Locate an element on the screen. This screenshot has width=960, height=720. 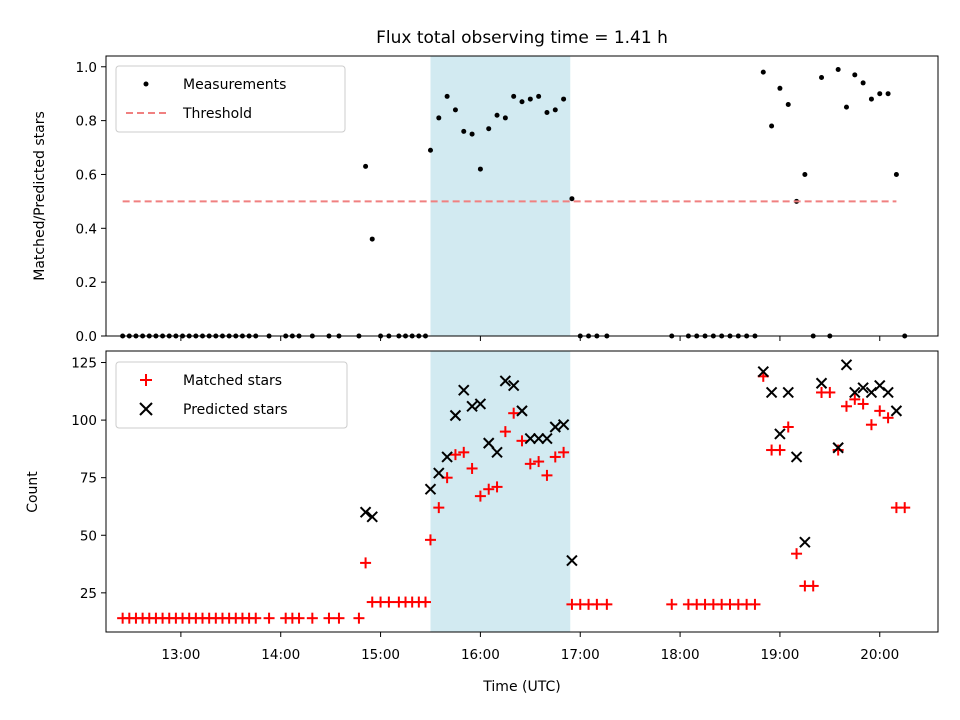
top-x-ticks is located at coordinates (530, 338).